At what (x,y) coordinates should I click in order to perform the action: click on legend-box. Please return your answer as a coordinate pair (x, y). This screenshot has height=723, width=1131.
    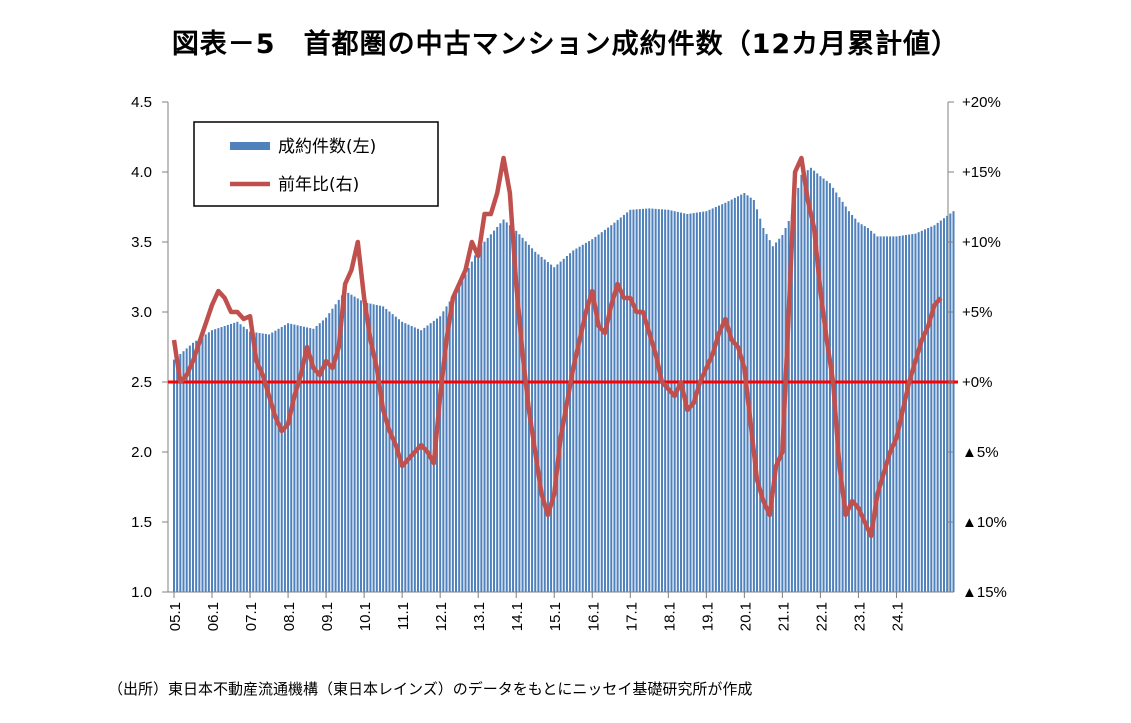
    Looking at the image, I should click on (316, 164).